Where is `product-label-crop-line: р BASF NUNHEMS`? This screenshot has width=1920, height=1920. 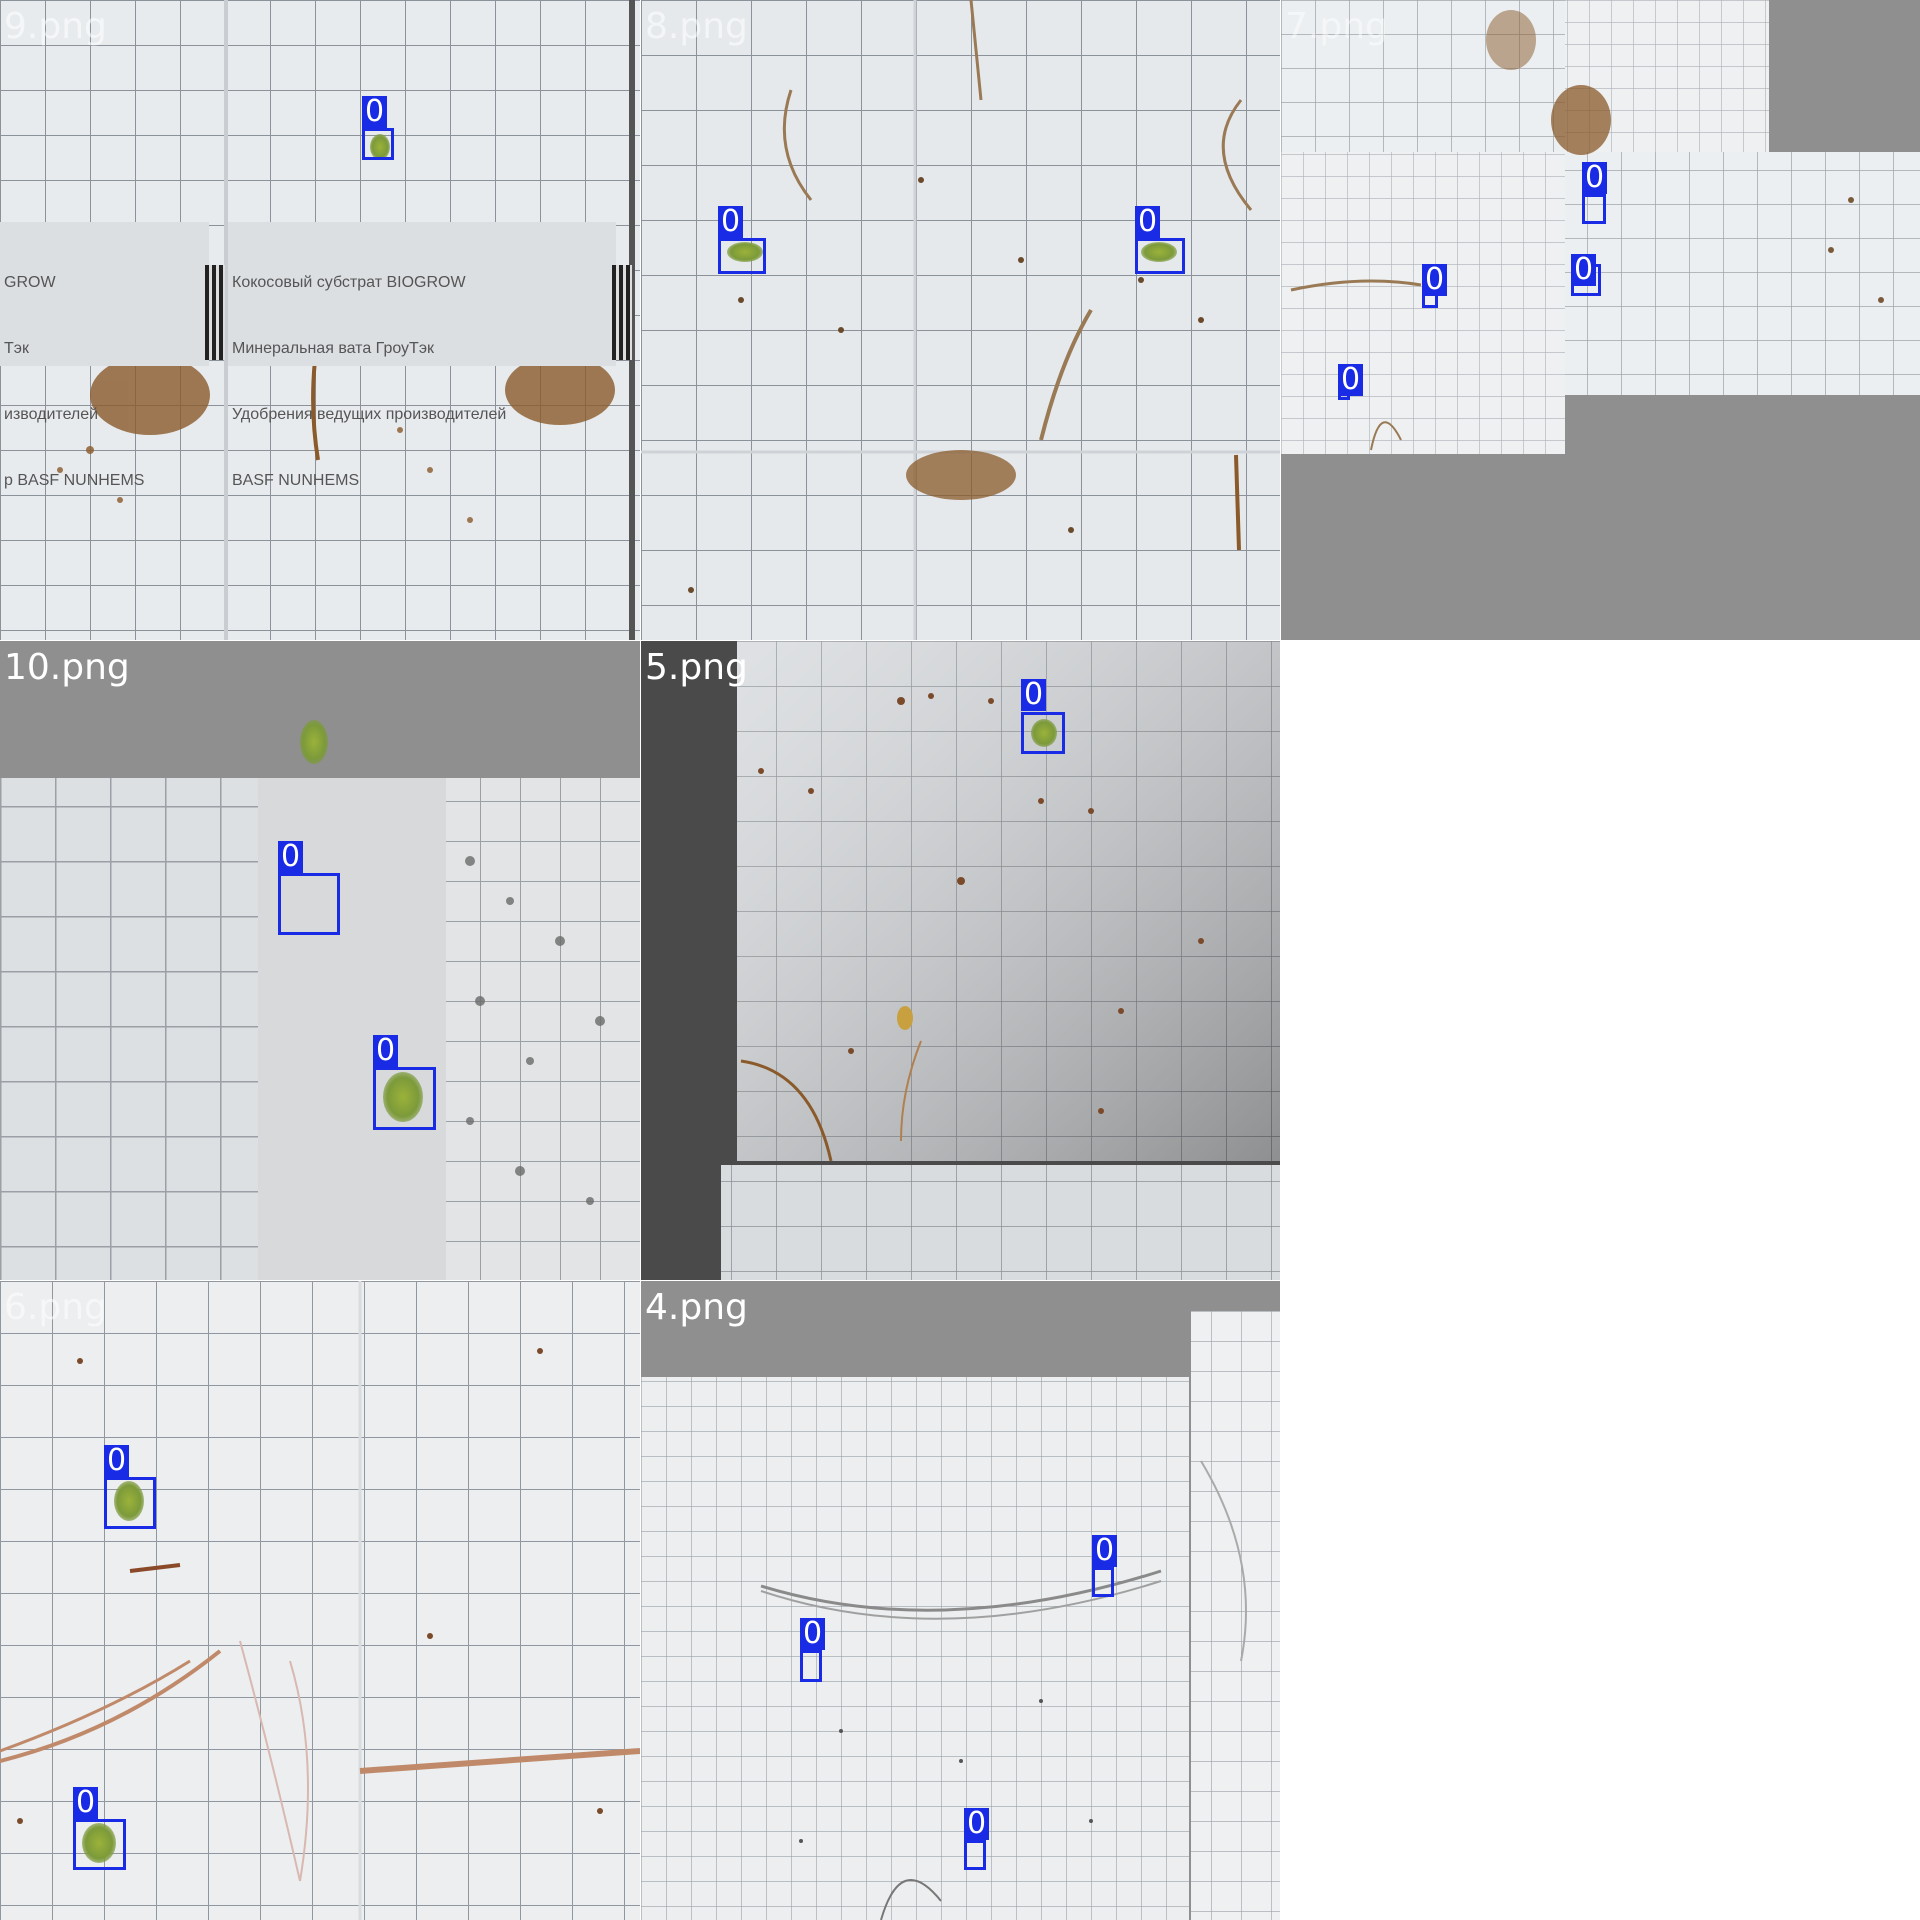 product-label-crop-line: р BASF NUNHEMS is located at coordinates (74, 480).